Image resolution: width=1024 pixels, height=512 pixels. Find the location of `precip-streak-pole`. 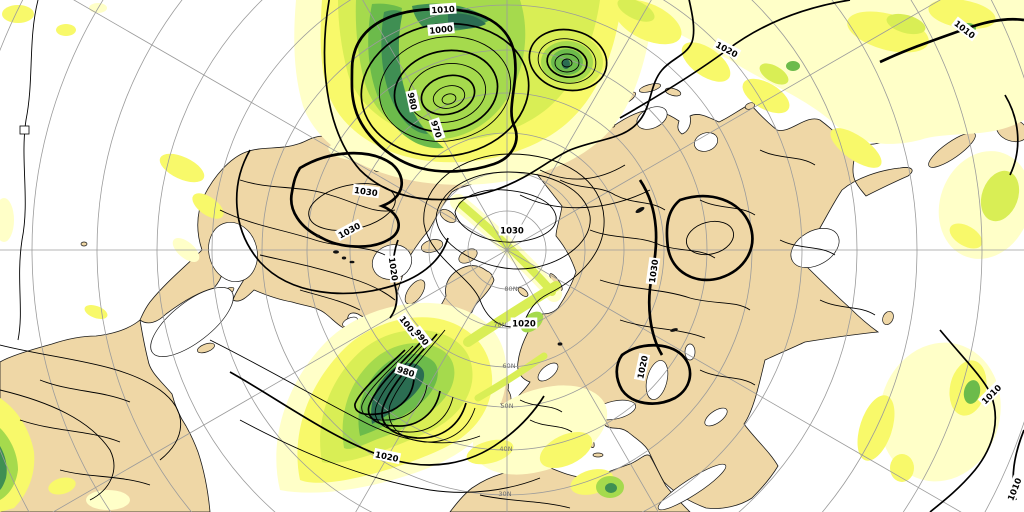

precip-streak-pole is located at coordinates (507, 248).